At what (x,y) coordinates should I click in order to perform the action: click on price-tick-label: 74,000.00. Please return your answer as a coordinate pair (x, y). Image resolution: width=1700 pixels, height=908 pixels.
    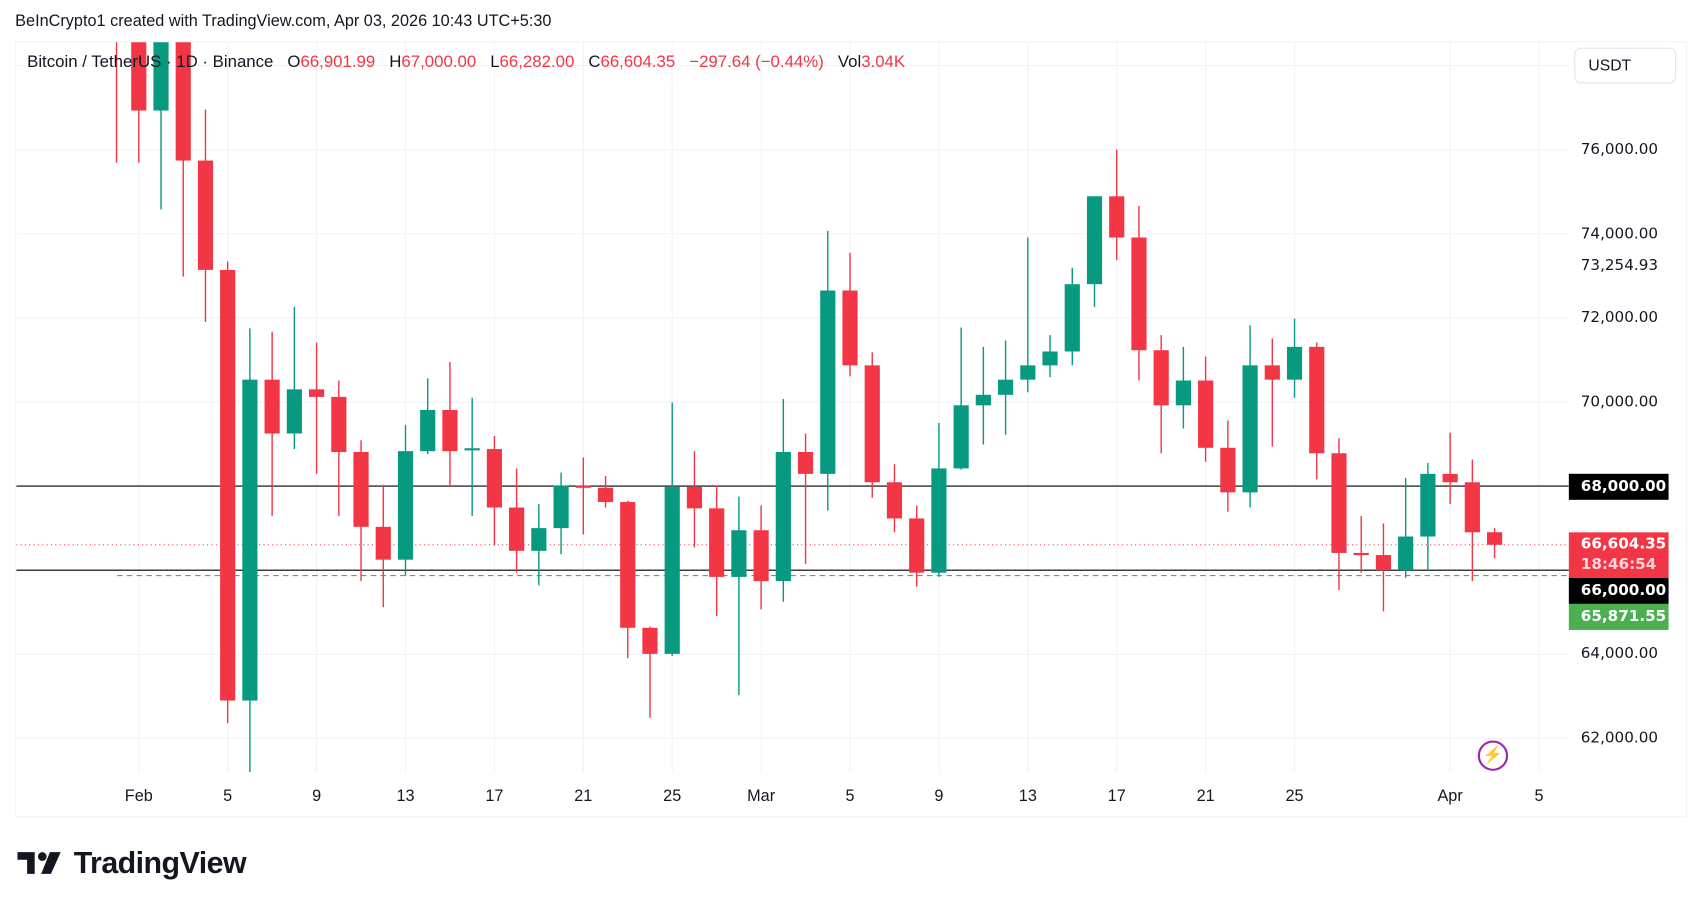
    Looking at the image, I should click on (1619, 234).